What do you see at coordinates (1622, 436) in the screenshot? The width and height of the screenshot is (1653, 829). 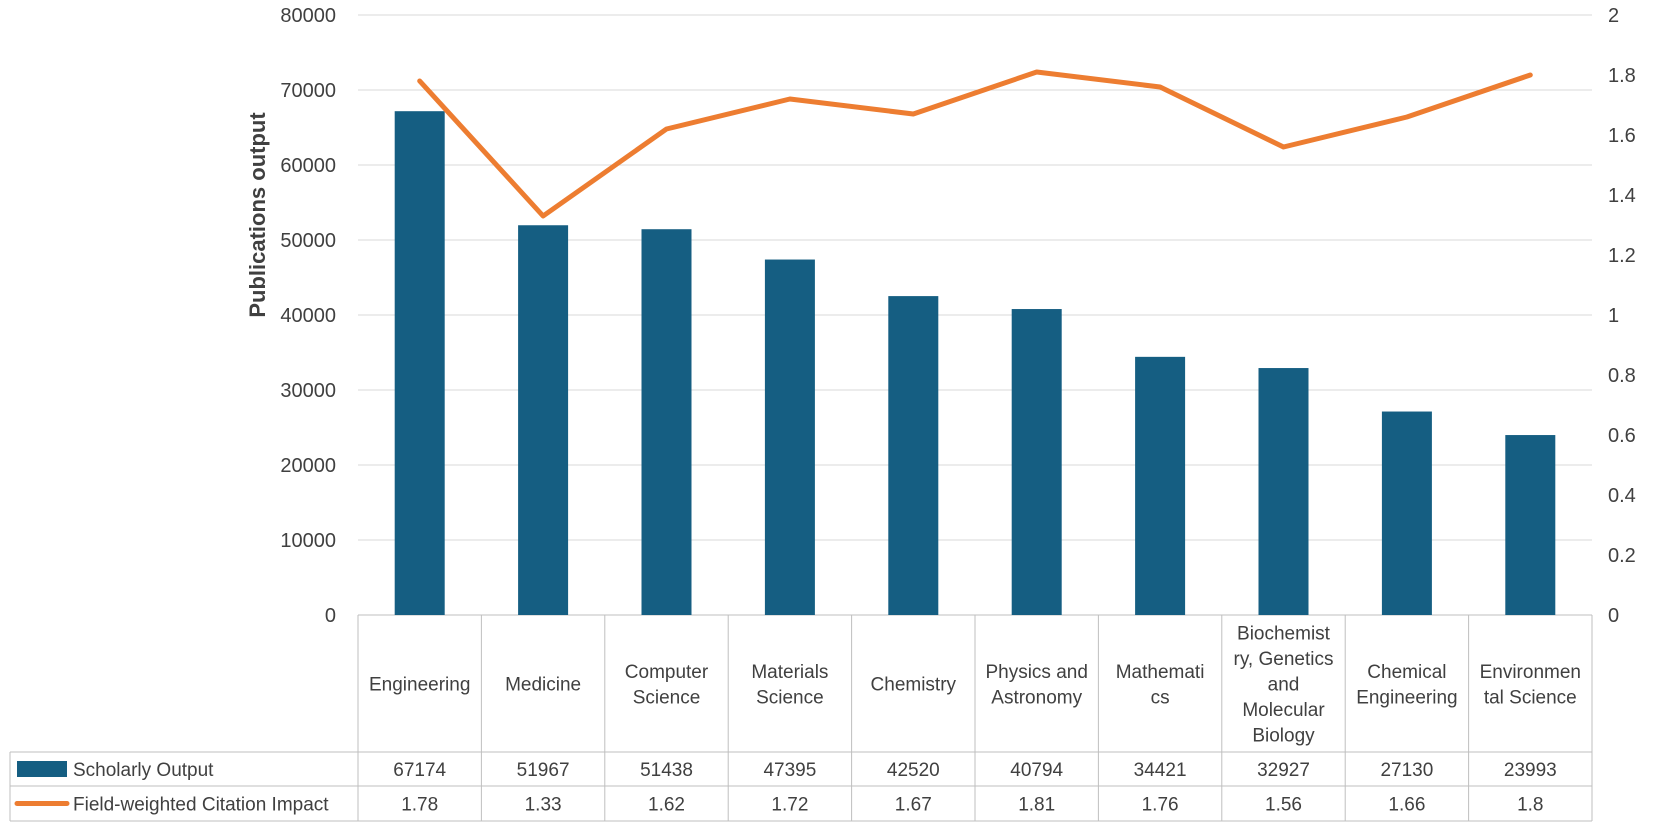 I see `y2-tick-label: 0.6` at bounding box center [1622, 436].